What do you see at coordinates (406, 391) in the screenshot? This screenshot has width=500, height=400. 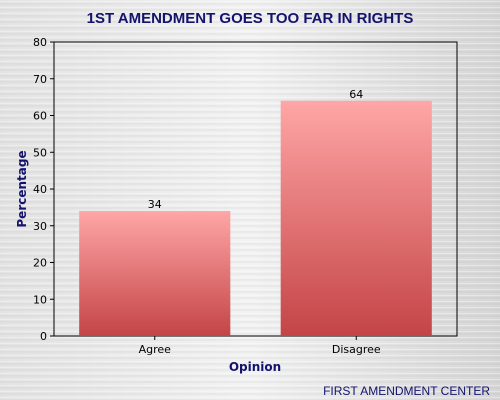 I see `footer-source: FIRST AMENDMENT CENTER` at bounding box center [406, 391].